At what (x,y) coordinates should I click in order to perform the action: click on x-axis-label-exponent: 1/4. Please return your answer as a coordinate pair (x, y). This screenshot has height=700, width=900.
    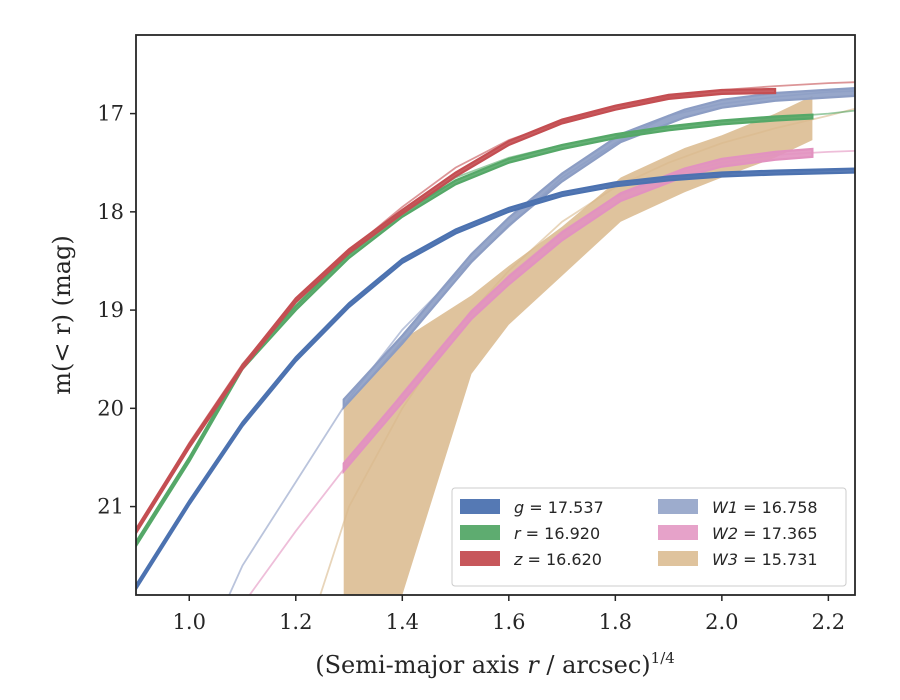
    Looking at the image, I should click on (663, 658).